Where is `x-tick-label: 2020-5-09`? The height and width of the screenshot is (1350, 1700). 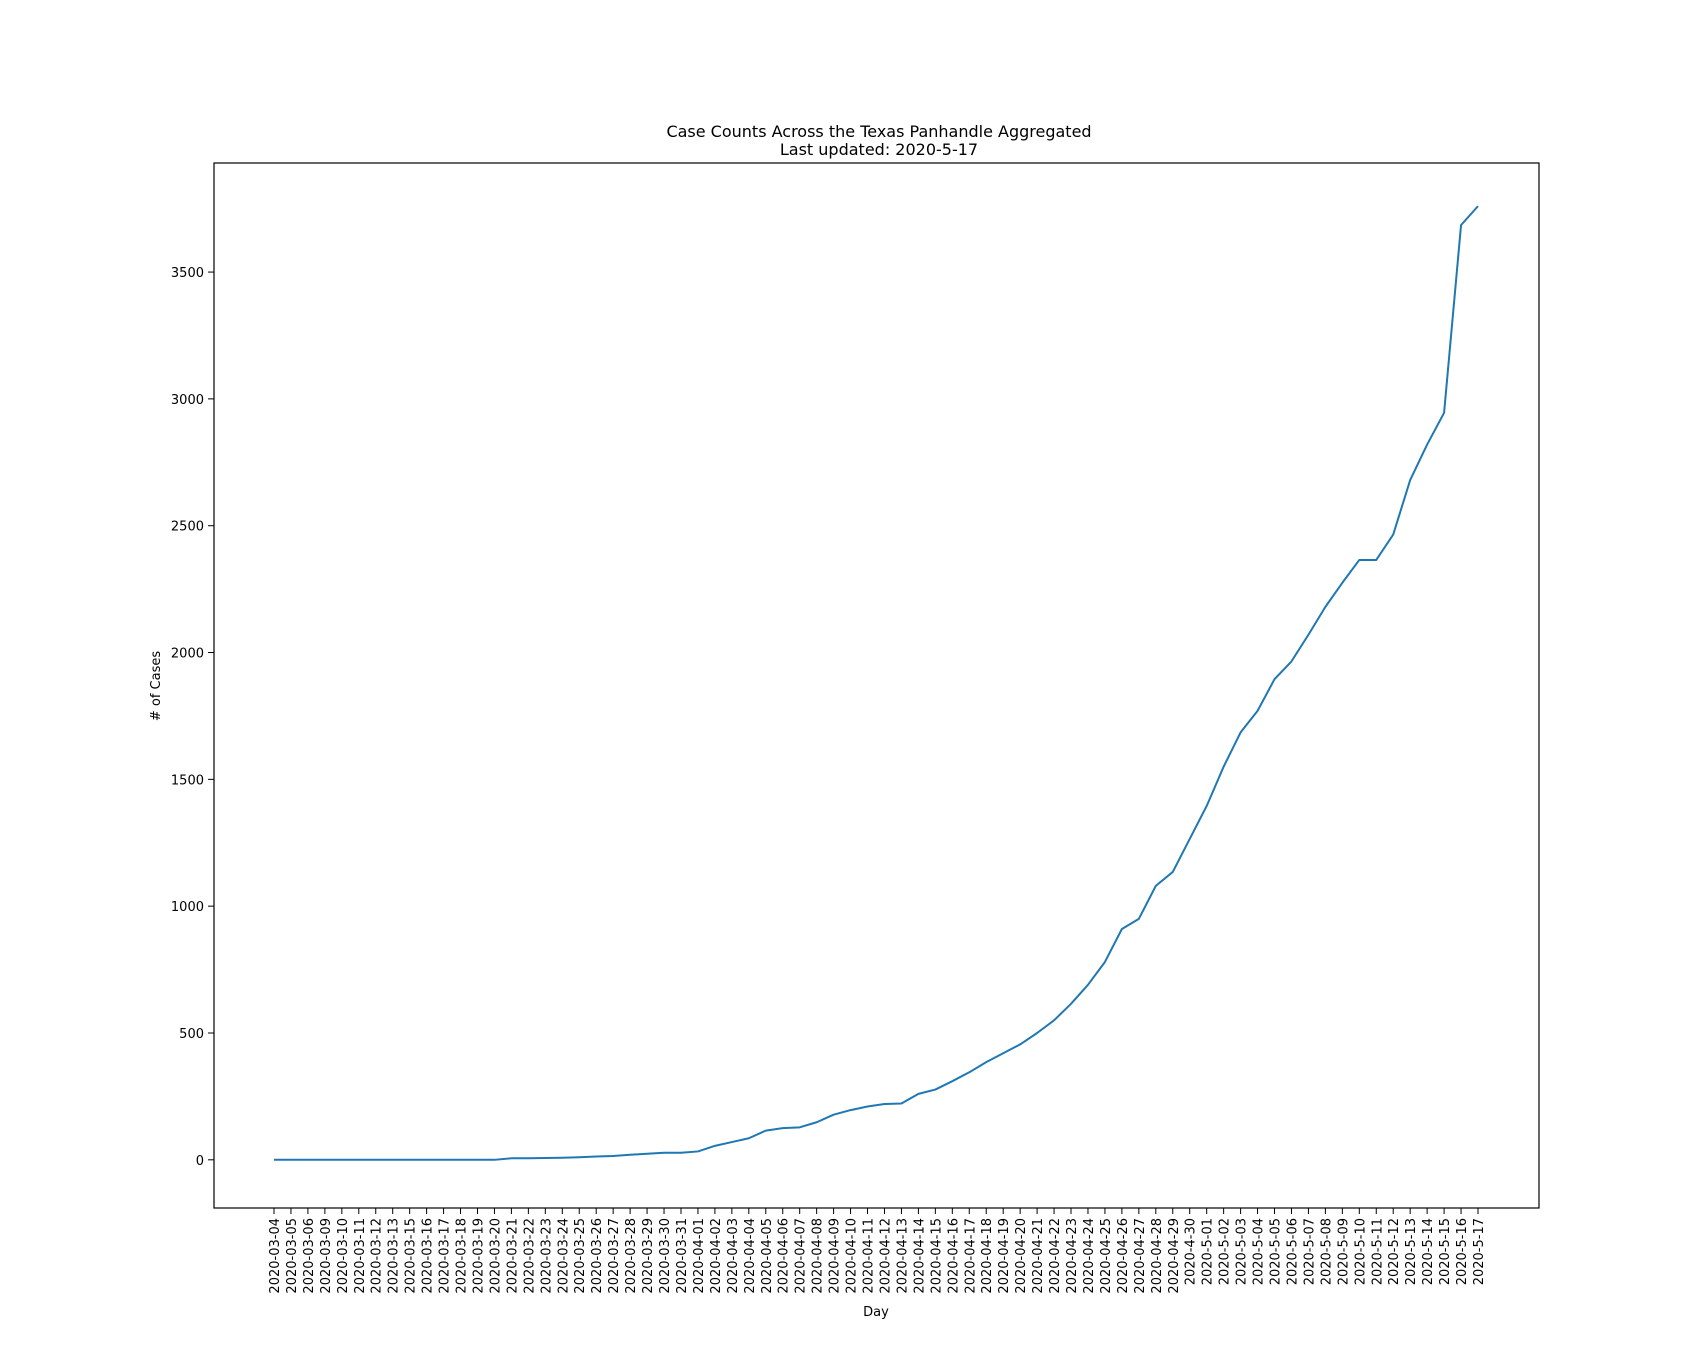
x-tick-label: 2020-5-09 is located at coordinates (1343, 1251).